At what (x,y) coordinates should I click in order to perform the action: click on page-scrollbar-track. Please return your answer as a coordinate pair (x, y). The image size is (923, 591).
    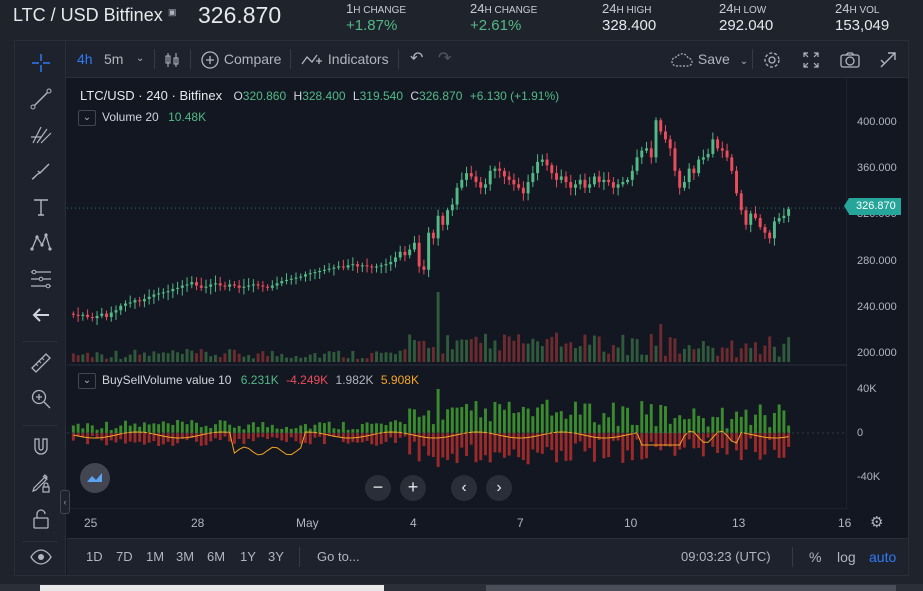
    Looking at the image, I should click on (461, 587).